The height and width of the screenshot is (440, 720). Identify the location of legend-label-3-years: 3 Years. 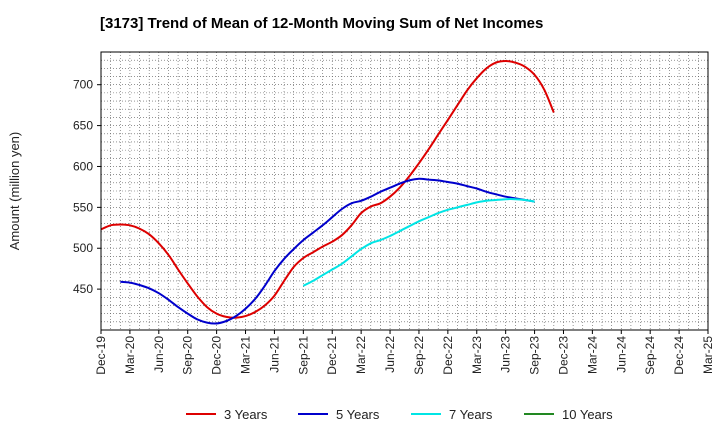
(246, 414).